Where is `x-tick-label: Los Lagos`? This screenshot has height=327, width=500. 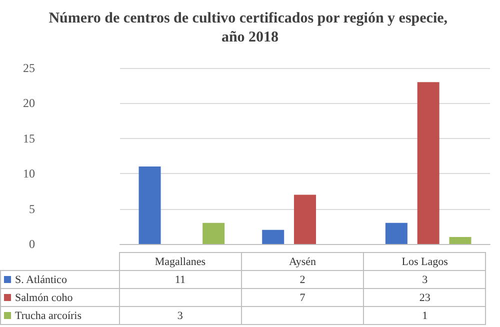 x-tick-label: Los Lagos is located at coordinates (425, 261).